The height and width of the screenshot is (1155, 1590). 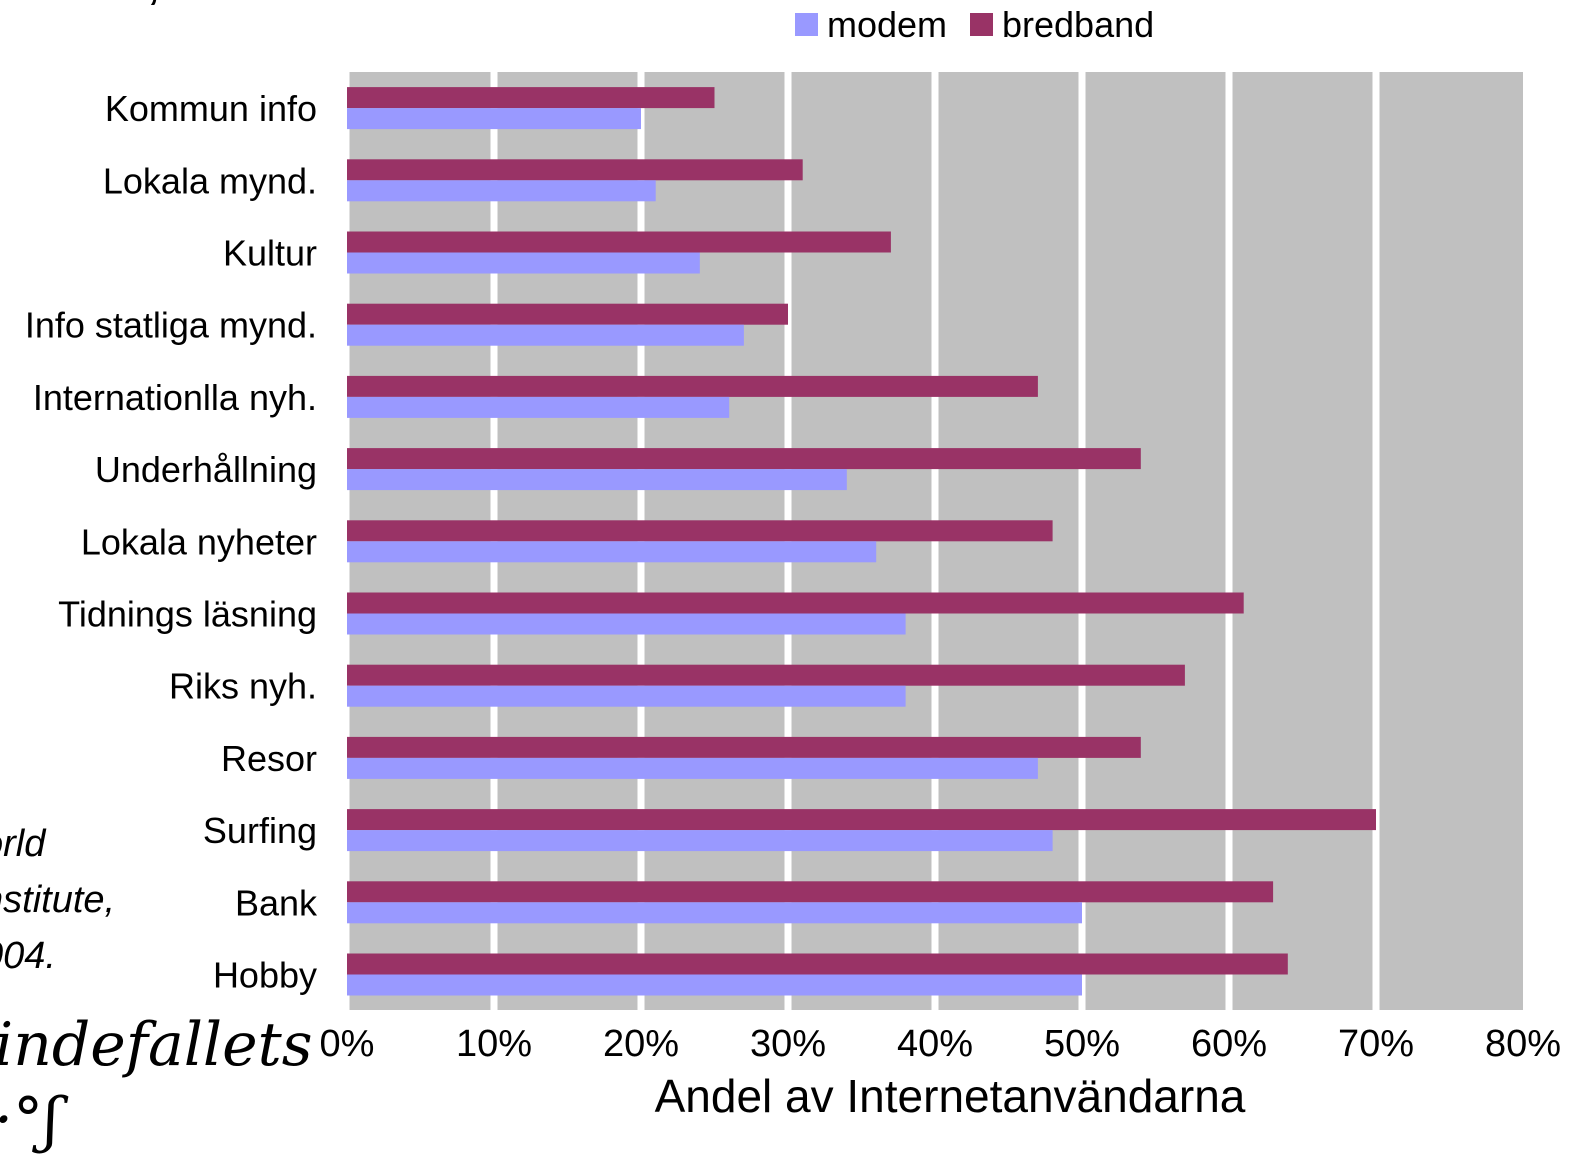 I want to click on y-category-label: Tidnings läsning, so click(x=187, y=614).